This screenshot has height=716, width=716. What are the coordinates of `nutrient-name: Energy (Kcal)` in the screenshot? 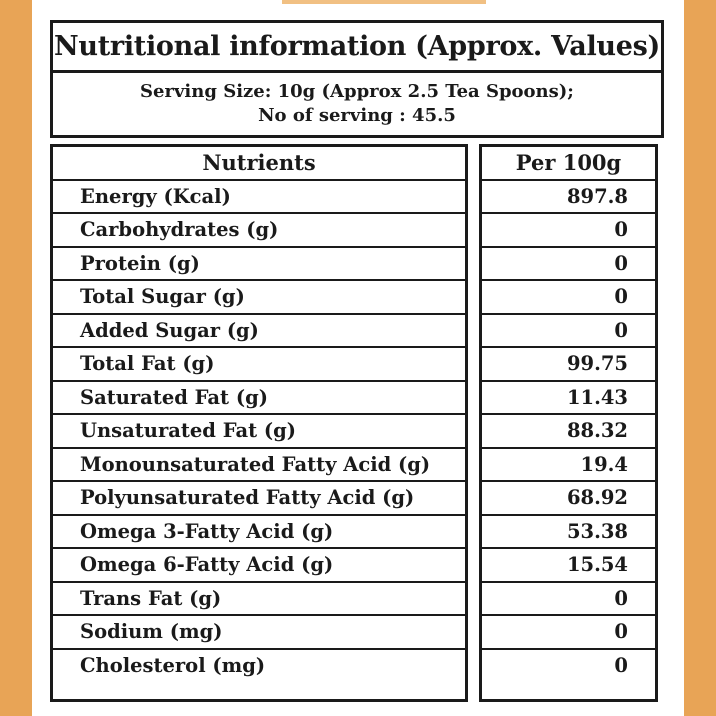 It's located at (259, 197).